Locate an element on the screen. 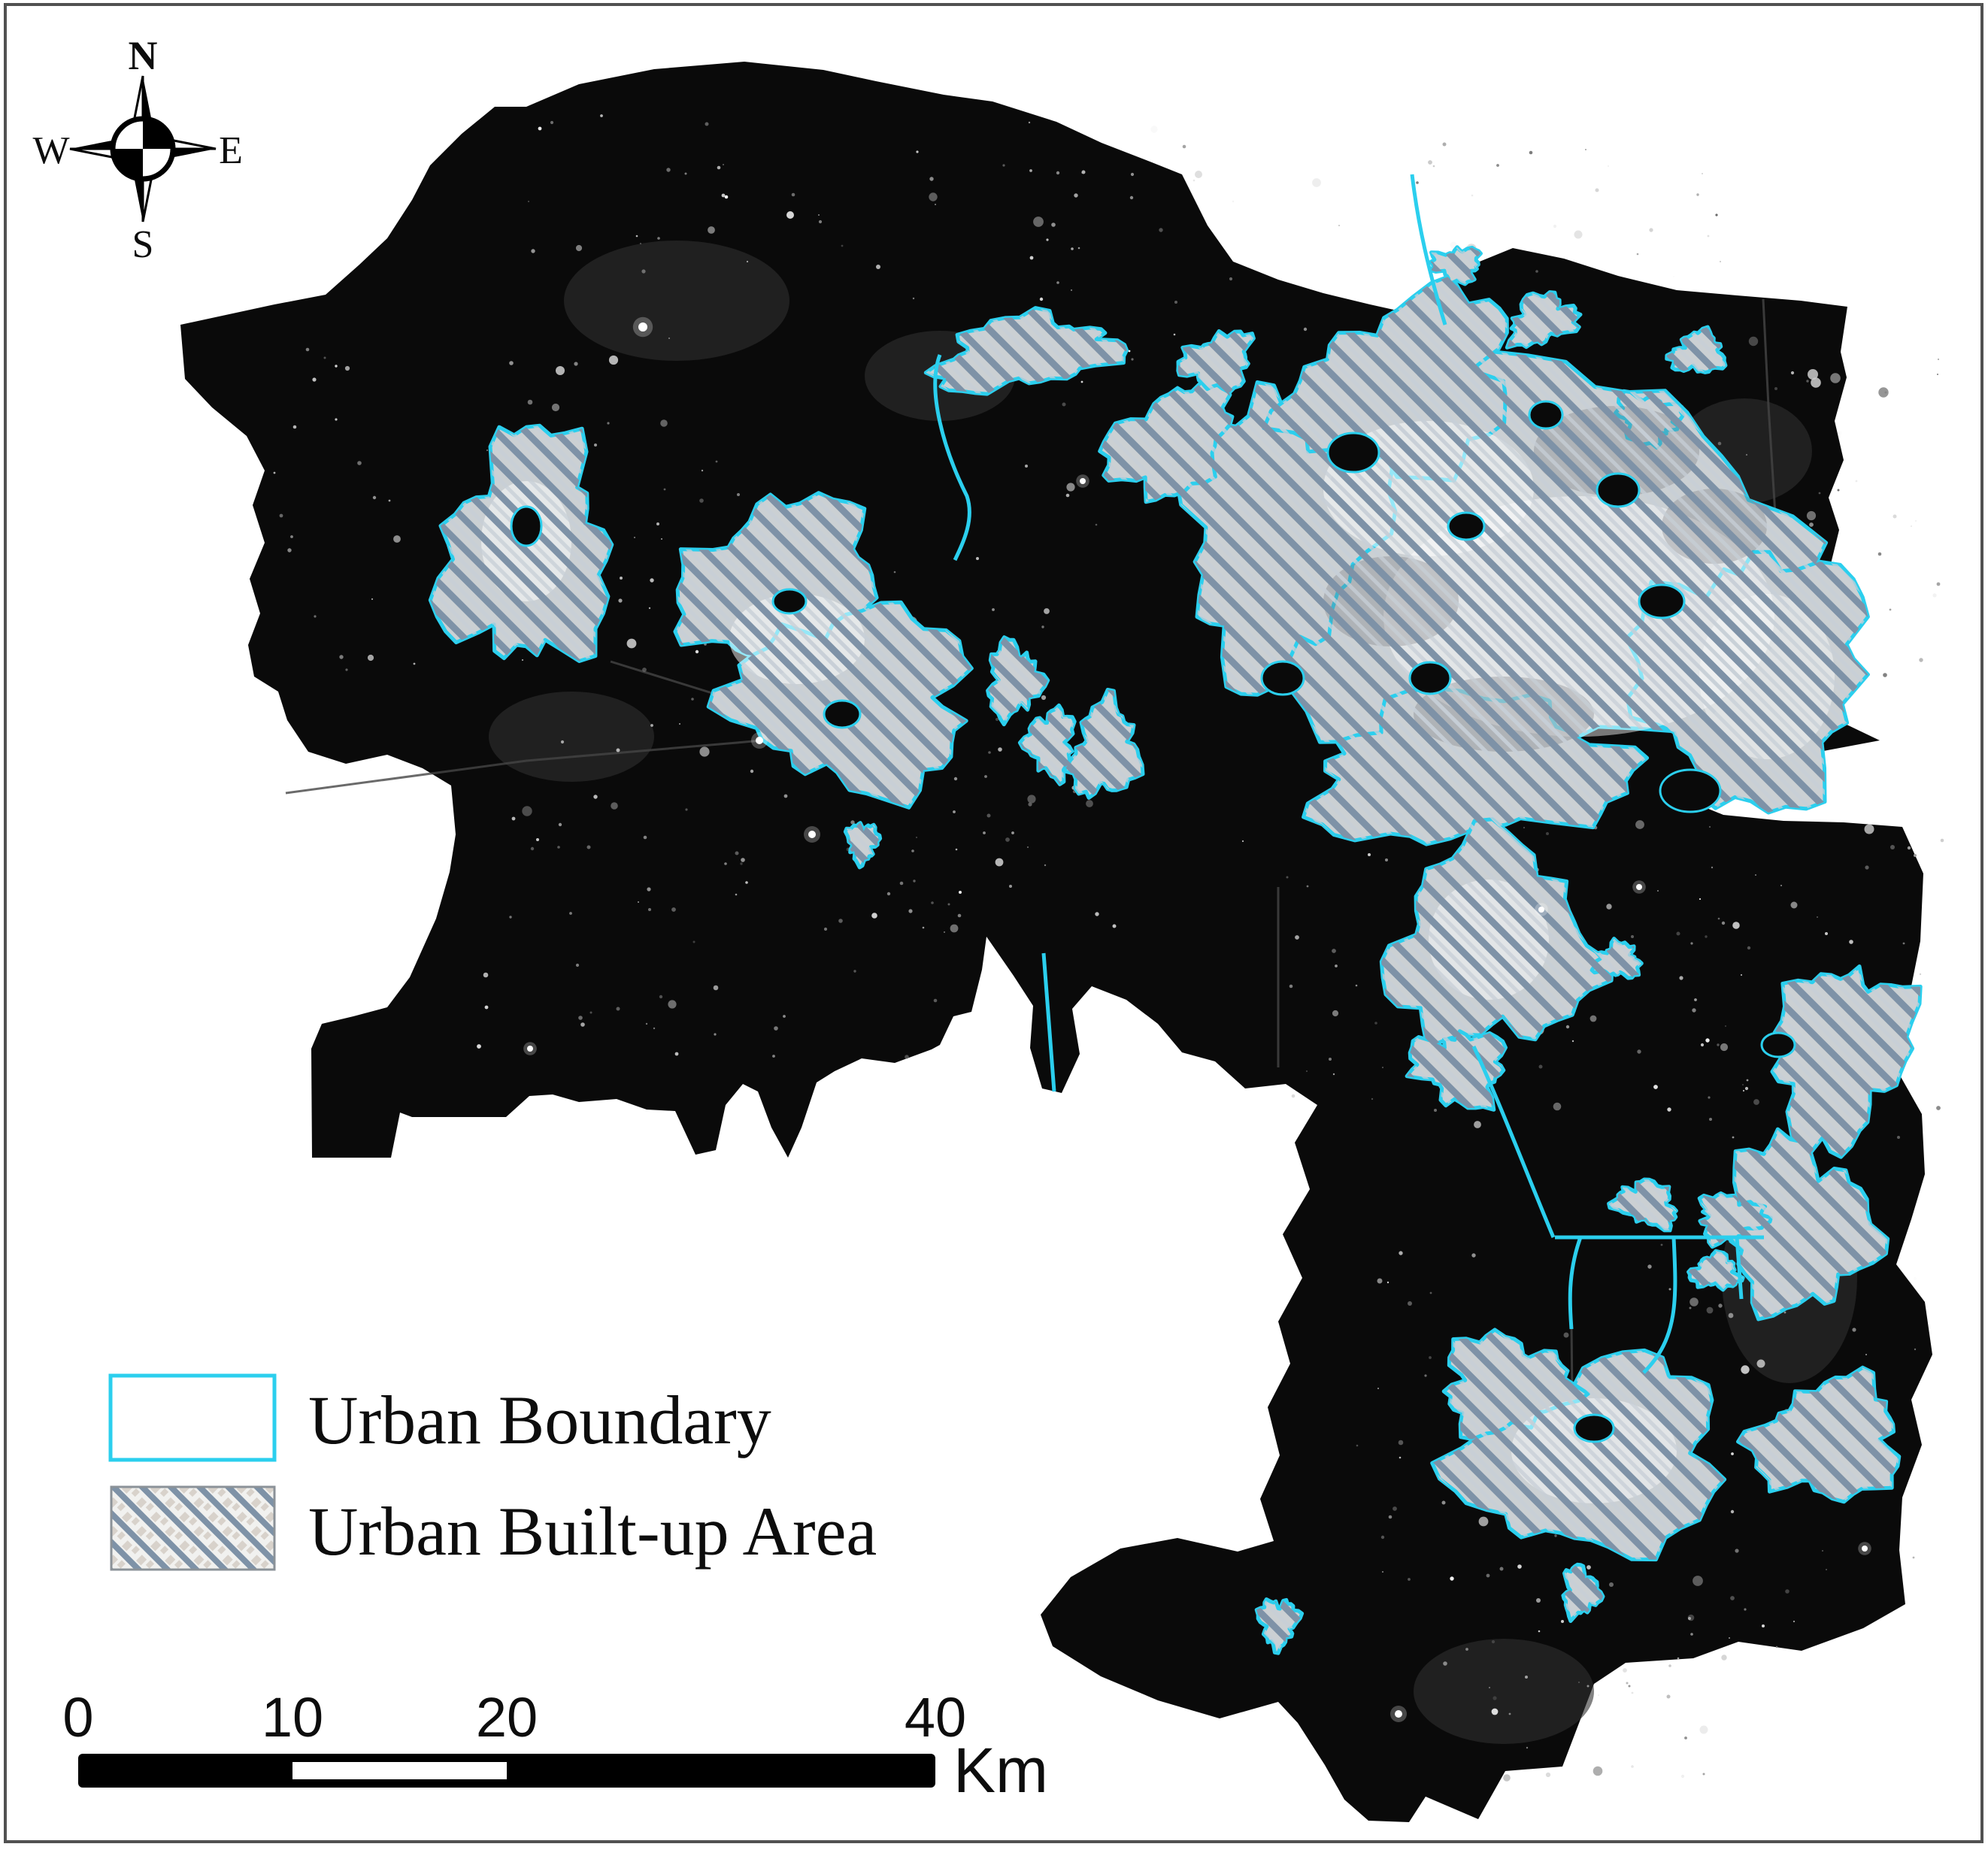 The image size is (1988, 1862). legend-label-urban-boundary: Urban Boundary is located at coordinates (539, 1420).